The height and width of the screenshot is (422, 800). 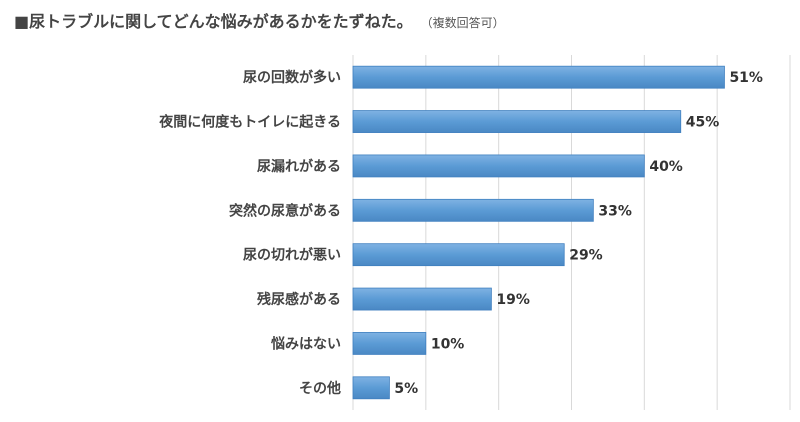 I want to click on value-label: 45%, so click(x=703, y=123).